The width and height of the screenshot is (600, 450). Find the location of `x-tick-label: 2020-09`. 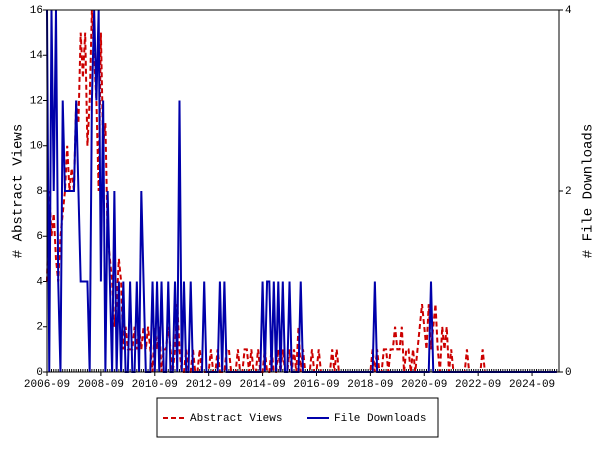

x-tick-label: 2020-09 is located at coordinates (424, 385).